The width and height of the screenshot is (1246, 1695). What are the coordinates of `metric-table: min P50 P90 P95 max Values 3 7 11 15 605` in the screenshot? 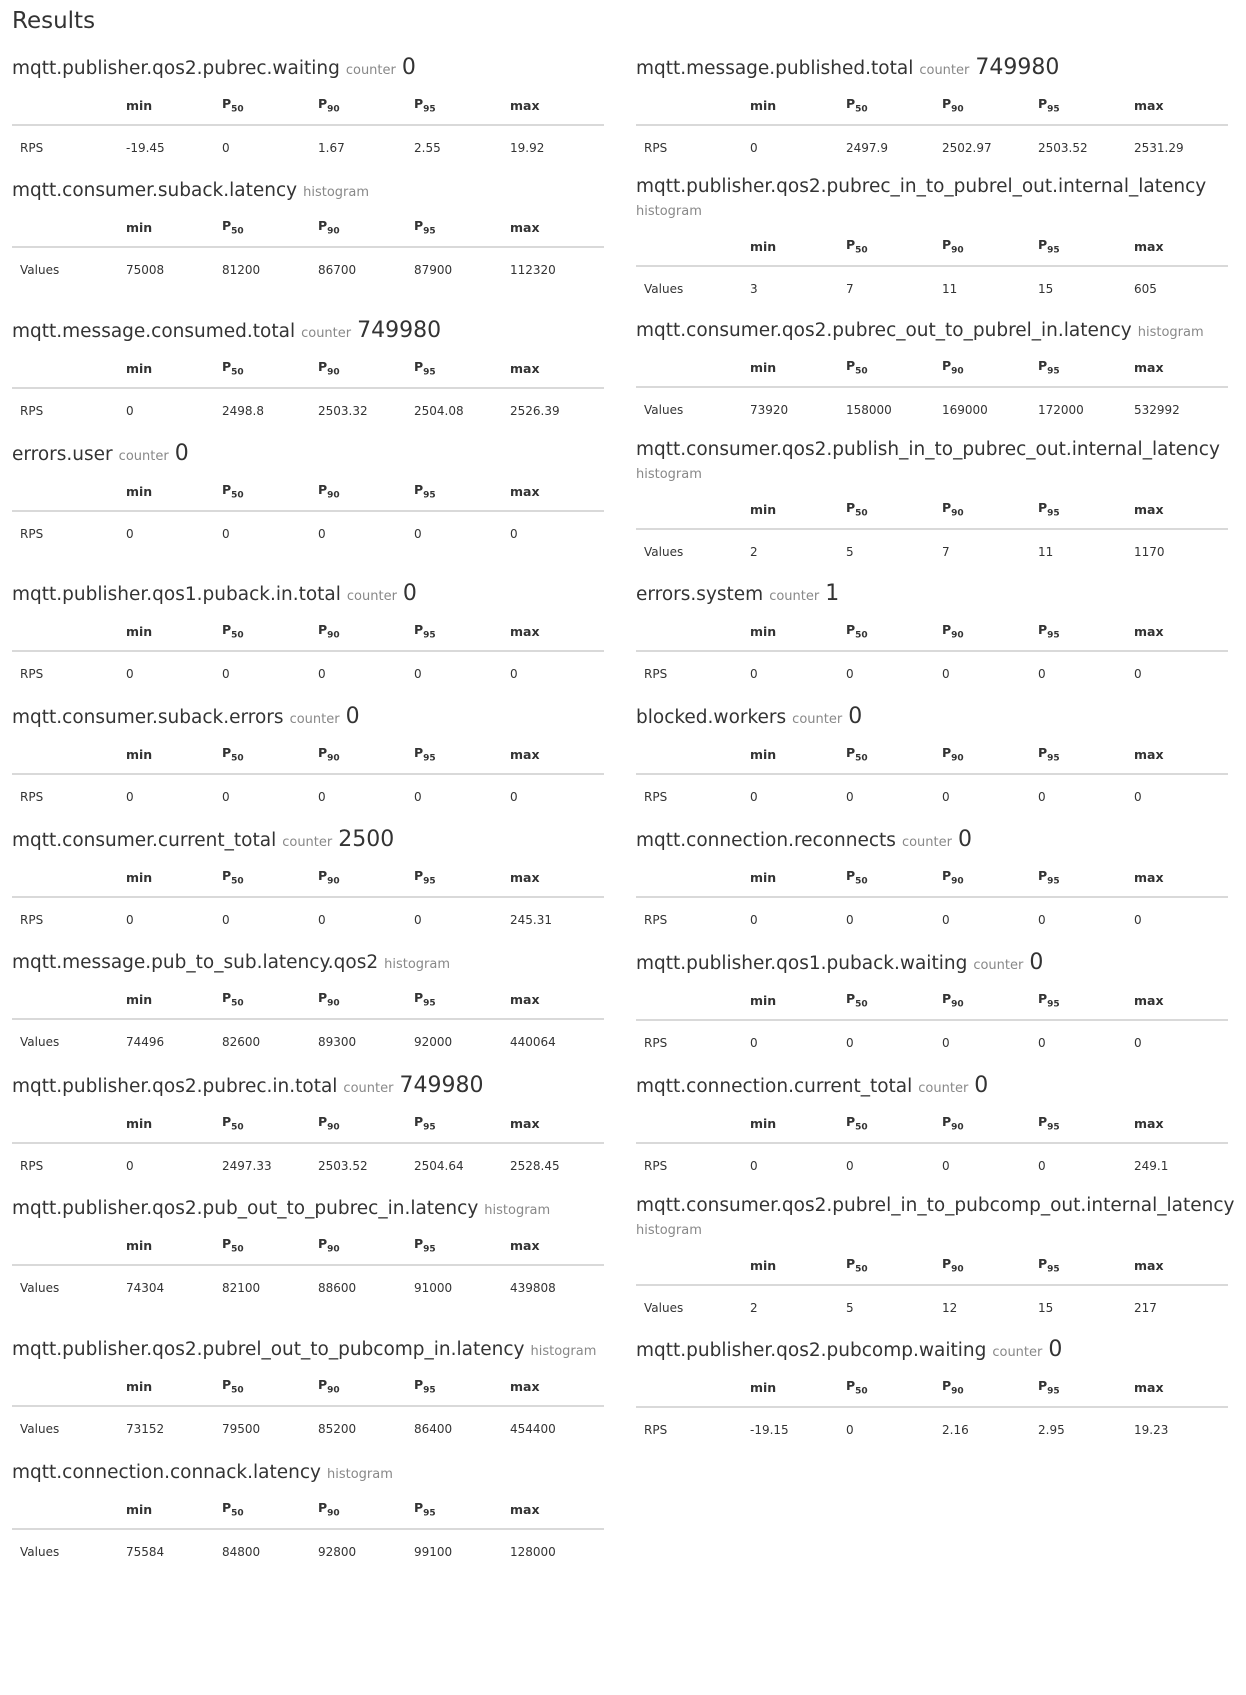 It's located at (932, 266).